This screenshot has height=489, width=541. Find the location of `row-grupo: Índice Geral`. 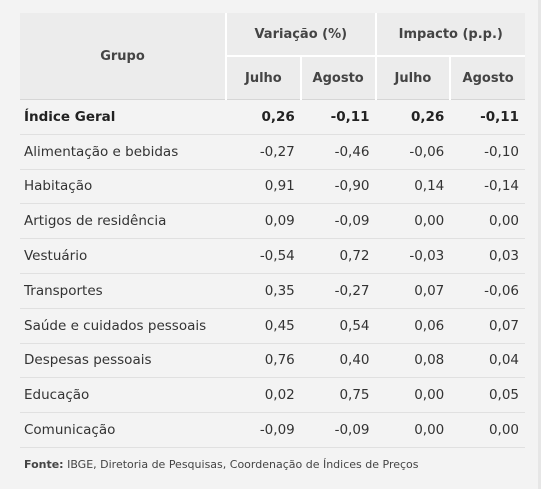

row-grupo: Índice Geral is located at coordinates (123, 117).